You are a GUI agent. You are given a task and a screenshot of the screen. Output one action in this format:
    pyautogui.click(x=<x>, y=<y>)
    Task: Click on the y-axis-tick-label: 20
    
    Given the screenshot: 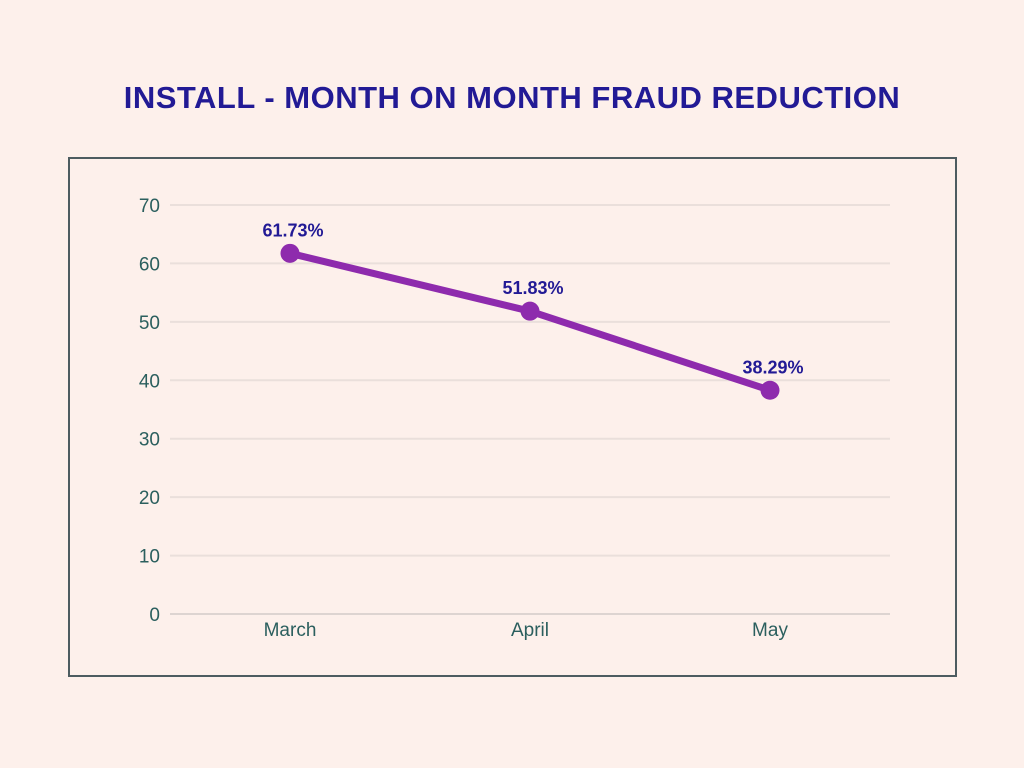 What is the action you would take?
    pyautogui.click(x=149, y=498)
    